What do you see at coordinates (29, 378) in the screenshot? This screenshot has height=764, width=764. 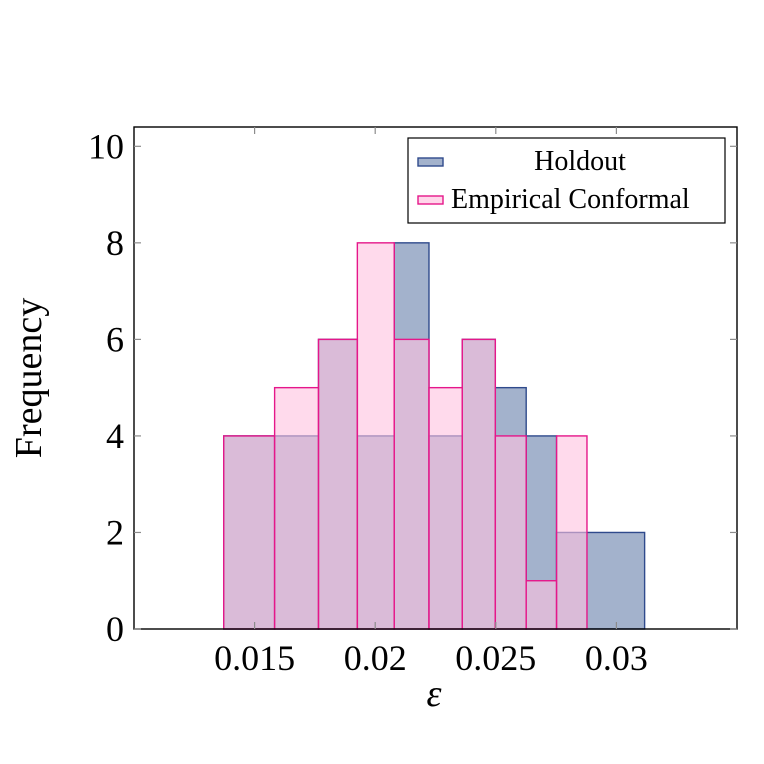 I see `y-axis-label: Frequency` at bounding box center [29, 378].